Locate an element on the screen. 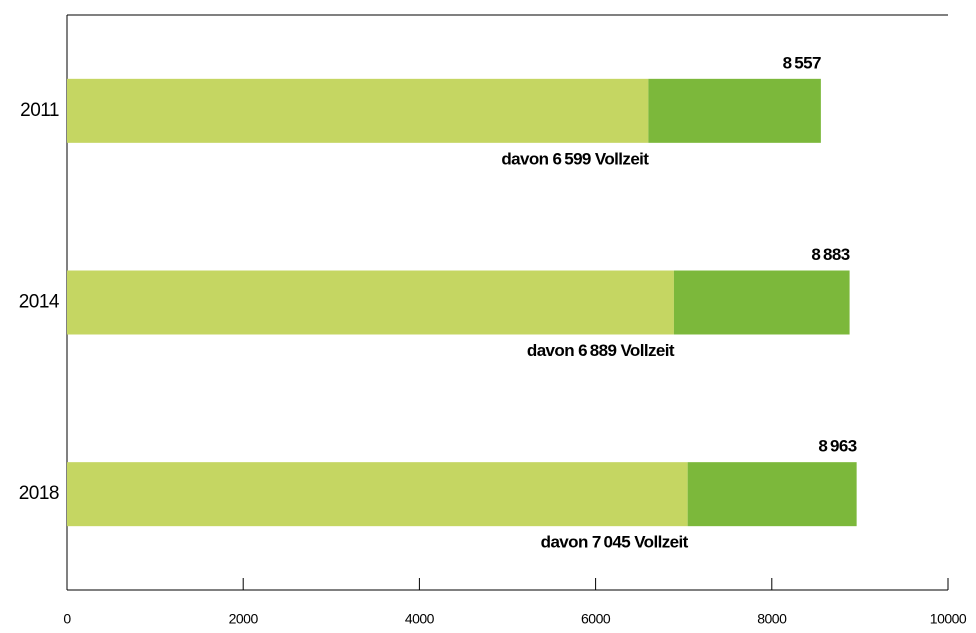  total-label: 8 557 is located at coordinates (802, 62).